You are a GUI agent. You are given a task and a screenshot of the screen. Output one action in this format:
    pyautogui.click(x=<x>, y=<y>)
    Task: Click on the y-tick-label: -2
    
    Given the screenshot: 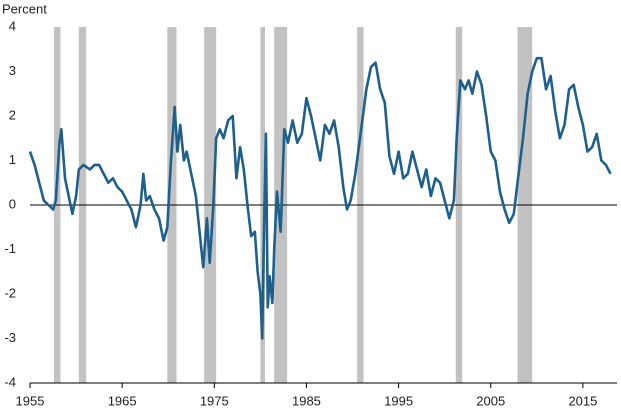 What is the action you would take?
    pyautogui.click(x=10, y=292)
    